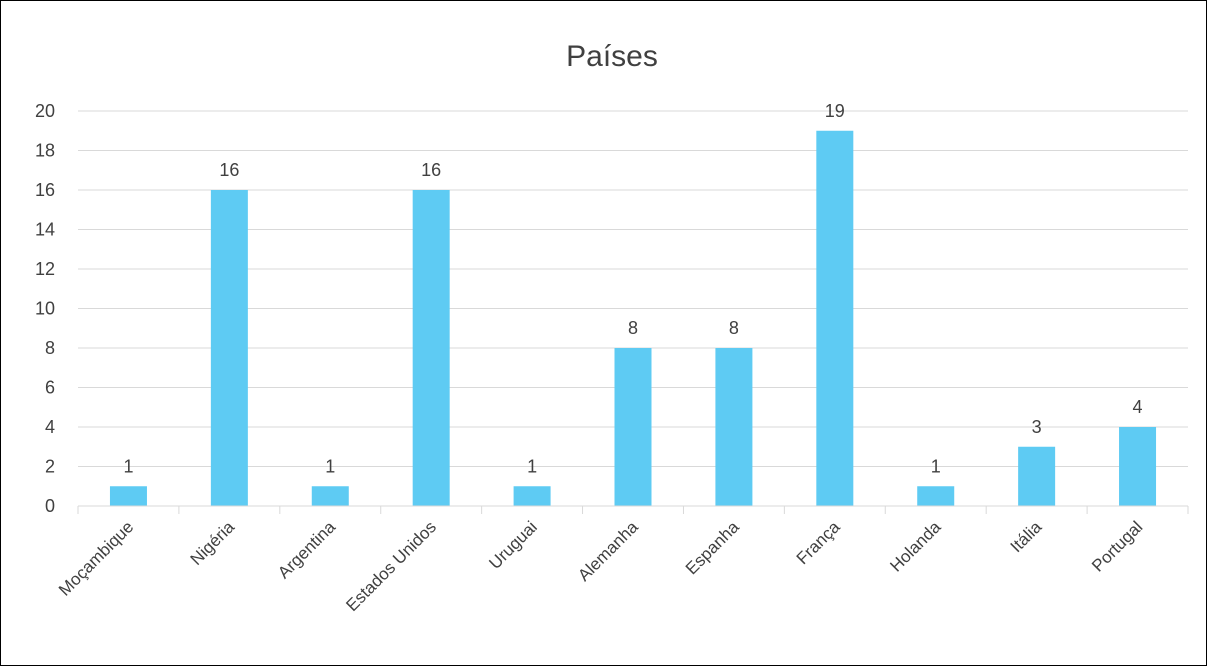 This screenshot has height=666, width=1207. I want to click on data-label: 19, so click(835, 111).